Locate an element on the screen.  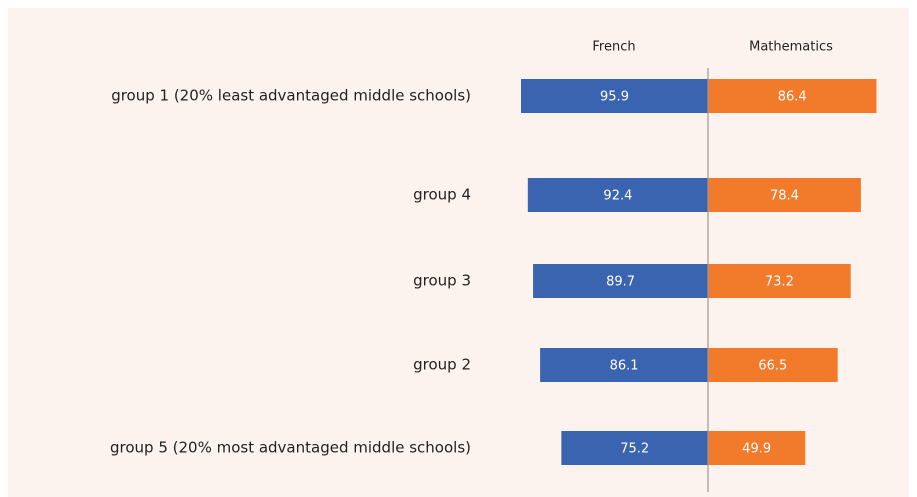
value-label: 86.1 is located at coordinates (624, 366).